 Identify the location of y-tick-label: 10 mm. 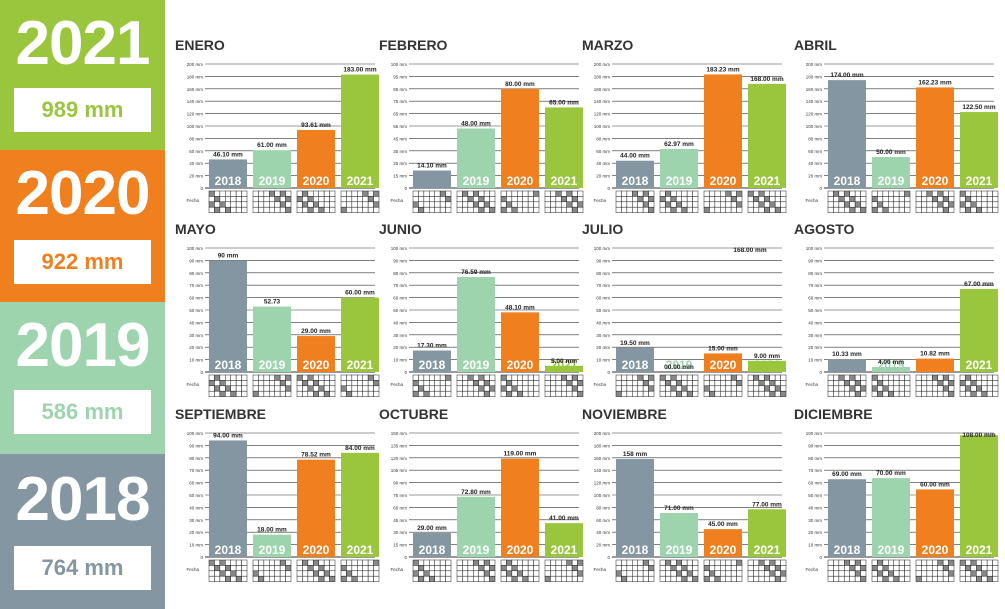
(196, 360).